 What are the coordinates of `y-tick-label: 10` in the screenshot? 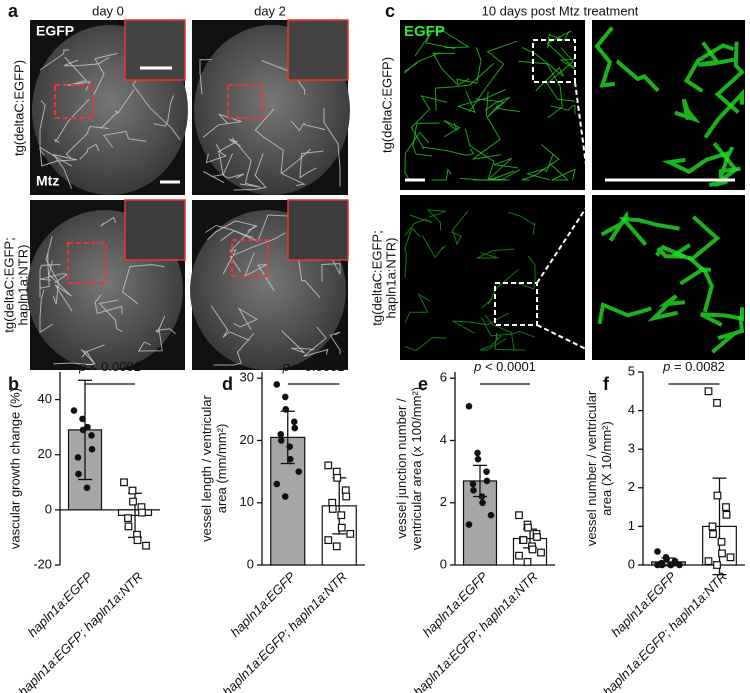 It's located at (247, 501).